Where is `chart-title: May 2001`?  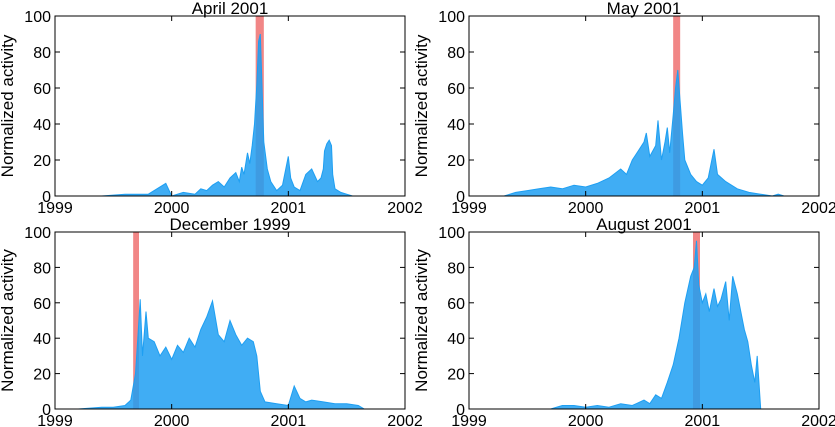
chart-title: May 2001 is located at coordinates (644, 9).